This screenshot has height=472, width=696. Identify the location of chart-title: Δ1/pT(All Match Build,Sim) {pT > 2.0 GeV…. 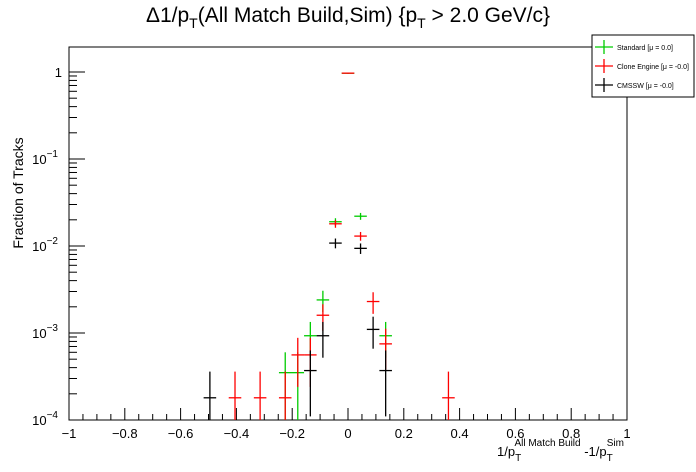
(348, 17).